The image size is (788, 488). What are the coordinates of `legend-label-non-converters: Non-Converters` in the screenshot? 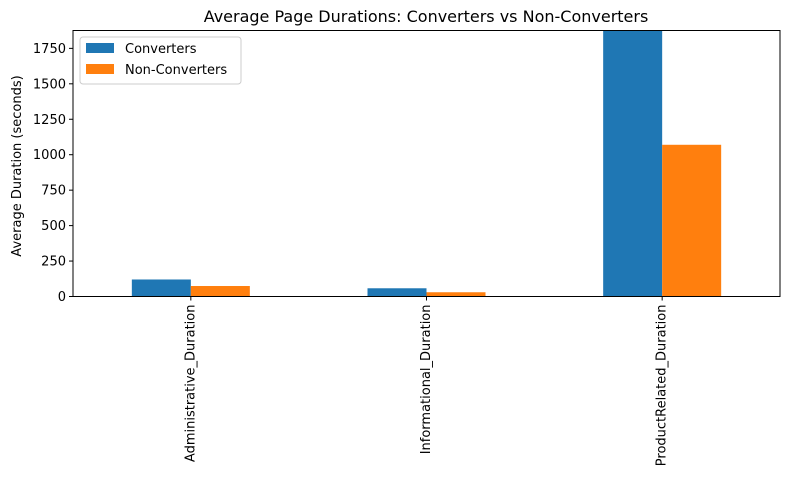 It's located at (176, 70).